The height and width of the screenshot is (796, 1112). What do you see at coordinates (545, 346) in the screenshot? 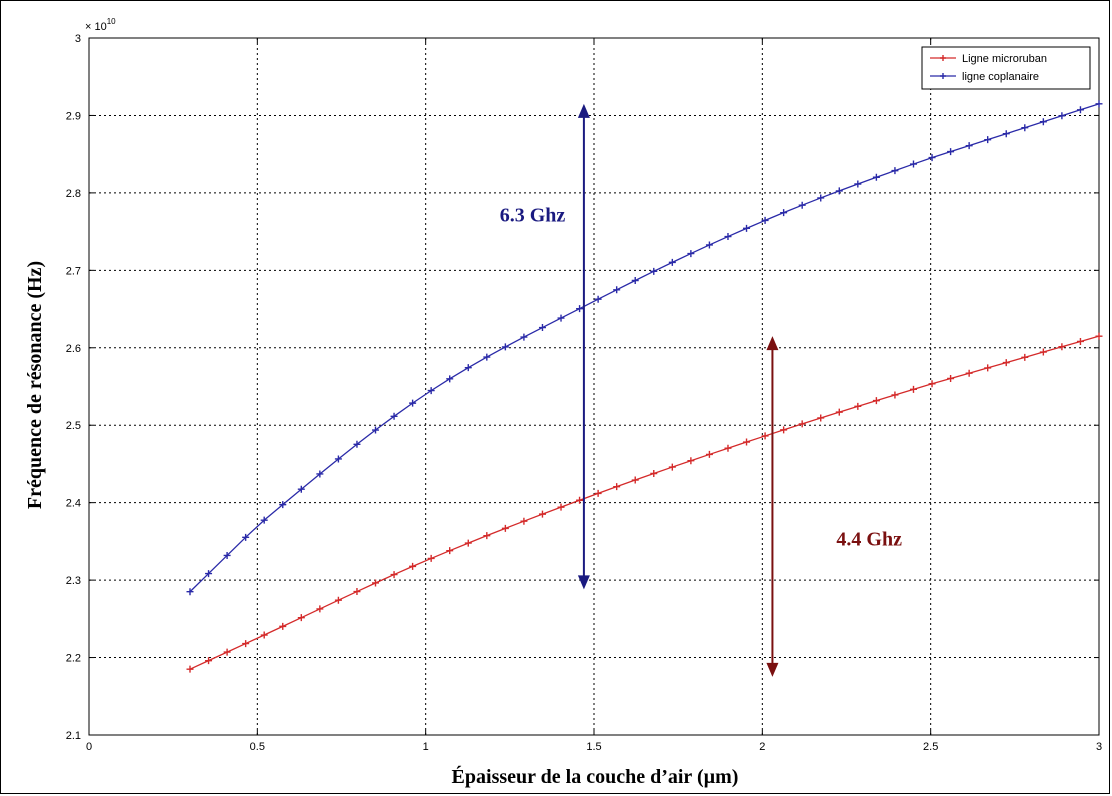
I see `annotation-1: 6.3 Ghz` at bounding box center [545, 346].